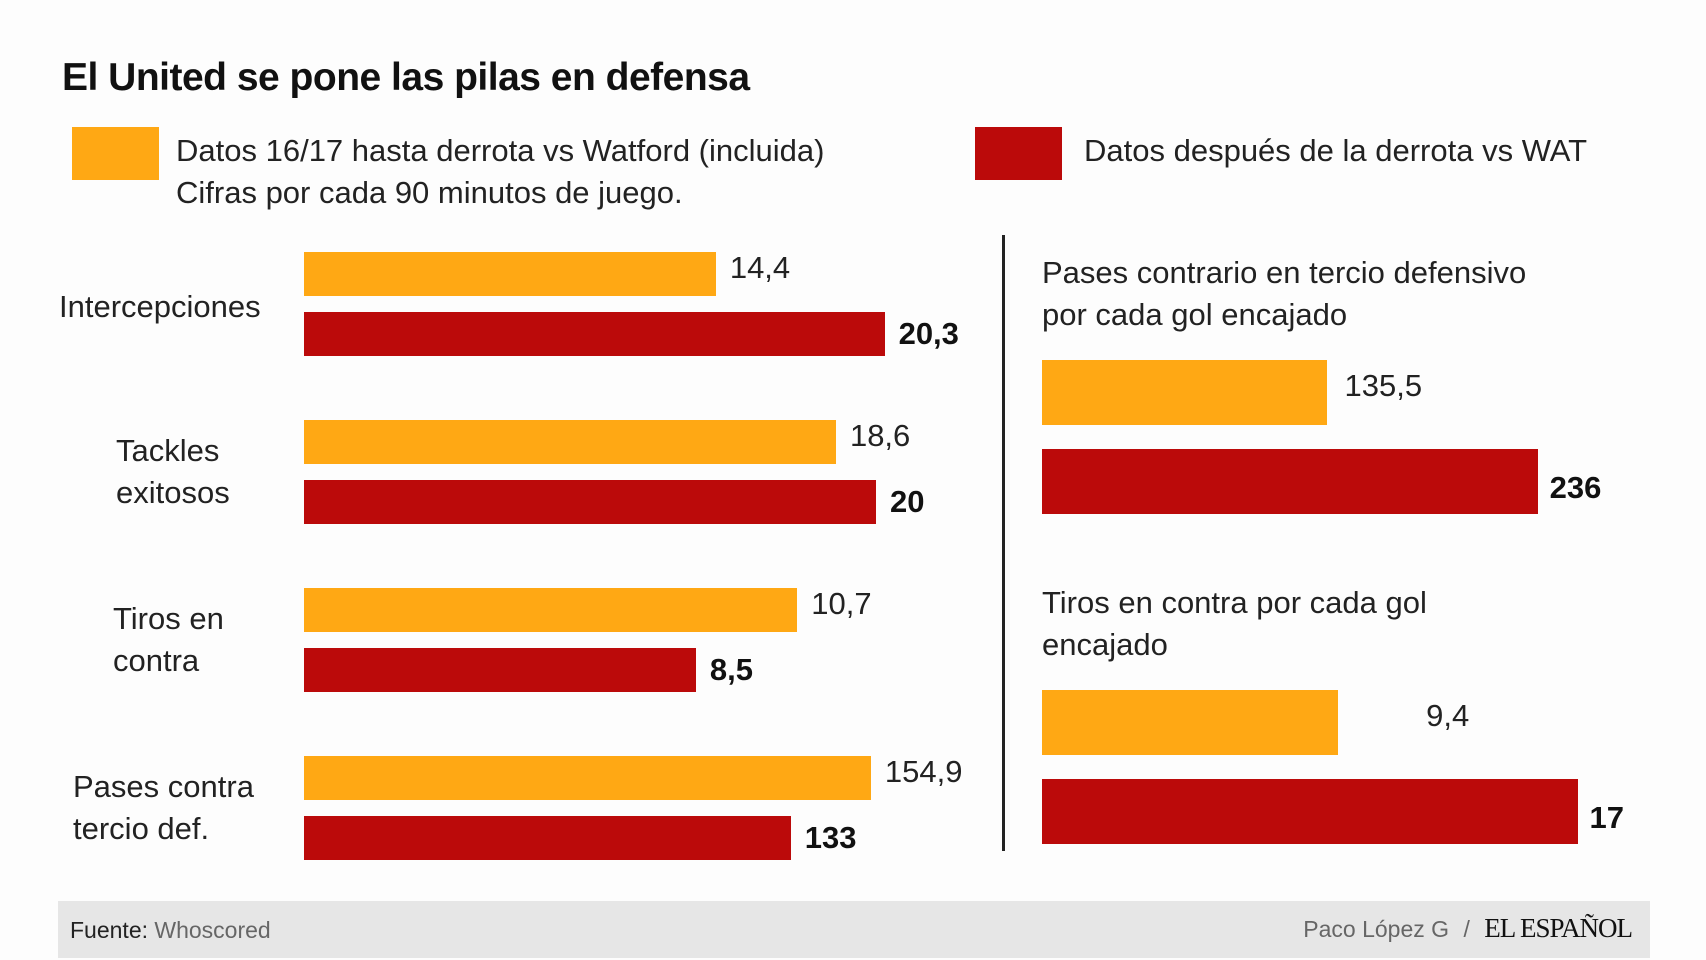  Describe the element at coordinates (429, 192) in the screenshot. I see `chart-subtitle: Cifras por cada 90 minutos de juego.` at that location.